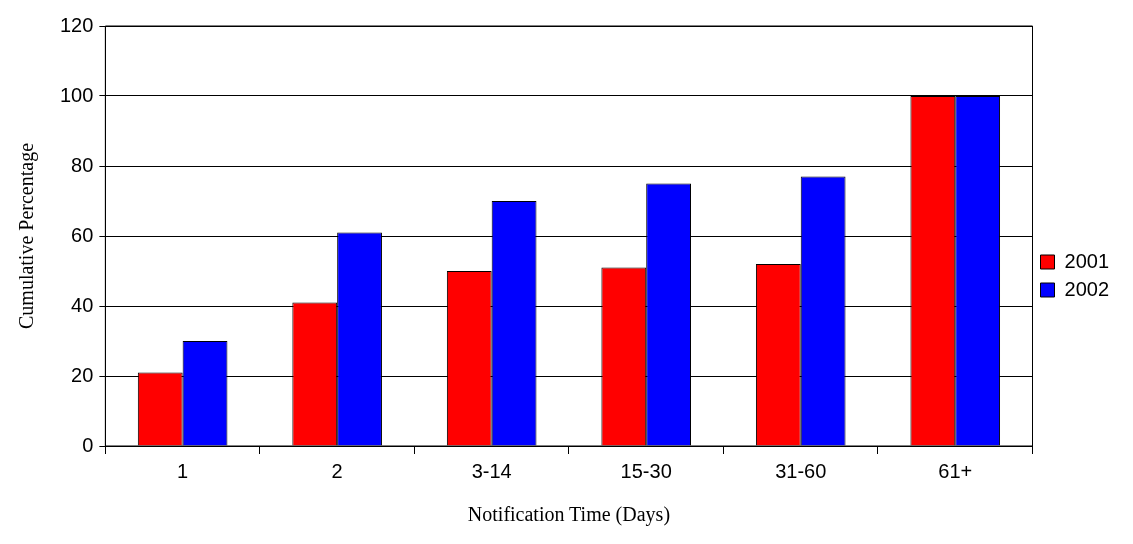  What do you see at coordinates (1087, 260) in the screenshot?
I see `legend-label: 2001` at bounding box center [1087, 260].